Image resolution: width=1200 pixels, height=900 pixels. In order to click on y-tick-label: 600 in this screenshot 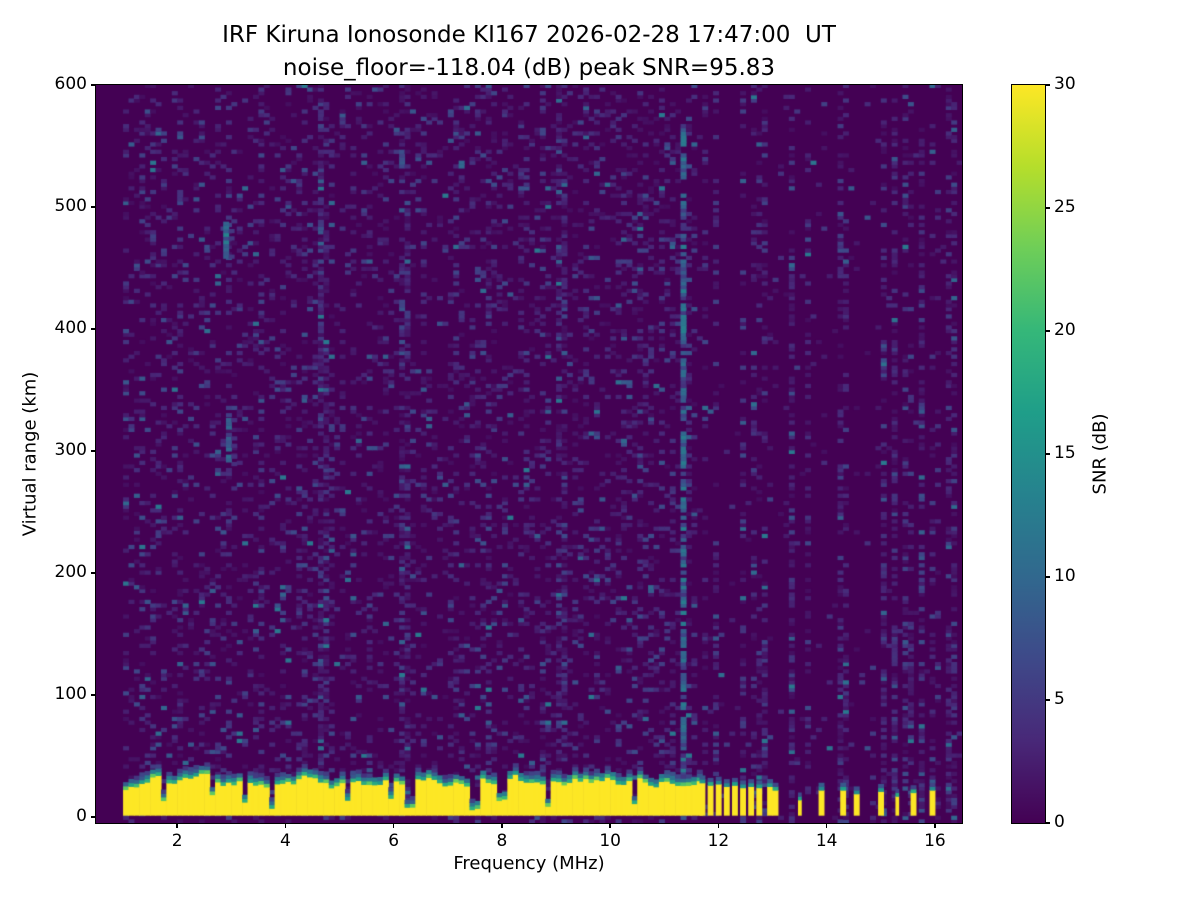, I will do `click(70, 84)`.